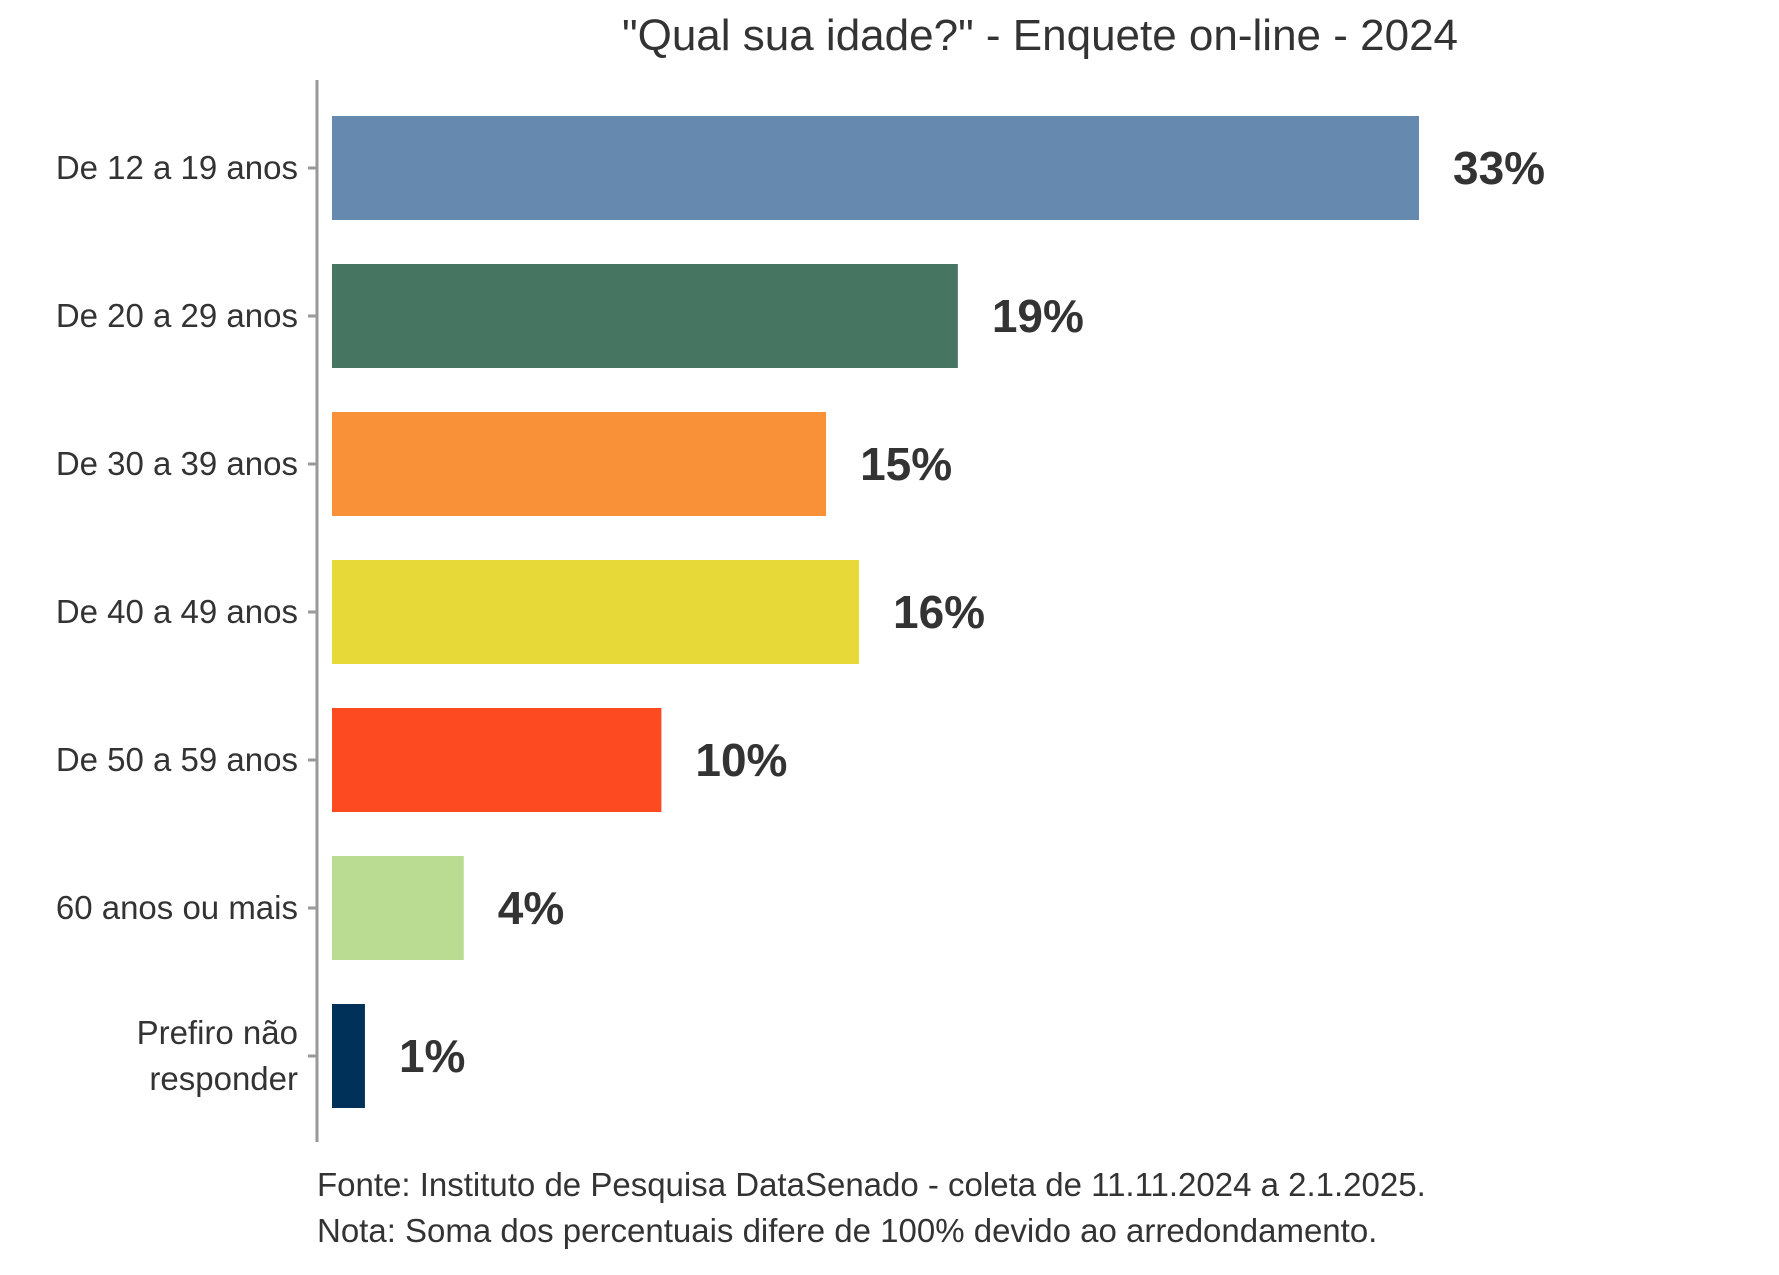 This screenshot has height=1275, width=1779. I want to click on y-axis-ticks, so click(312, 612).